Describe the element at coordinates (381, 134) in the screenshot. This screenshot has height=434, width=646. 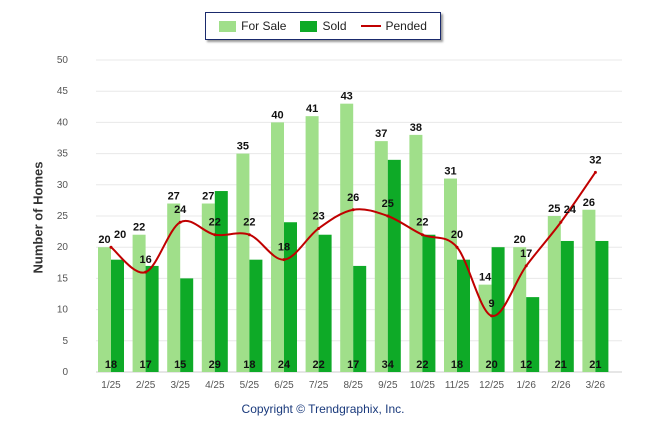
I see `data-label-for-sale: 37` at that location.